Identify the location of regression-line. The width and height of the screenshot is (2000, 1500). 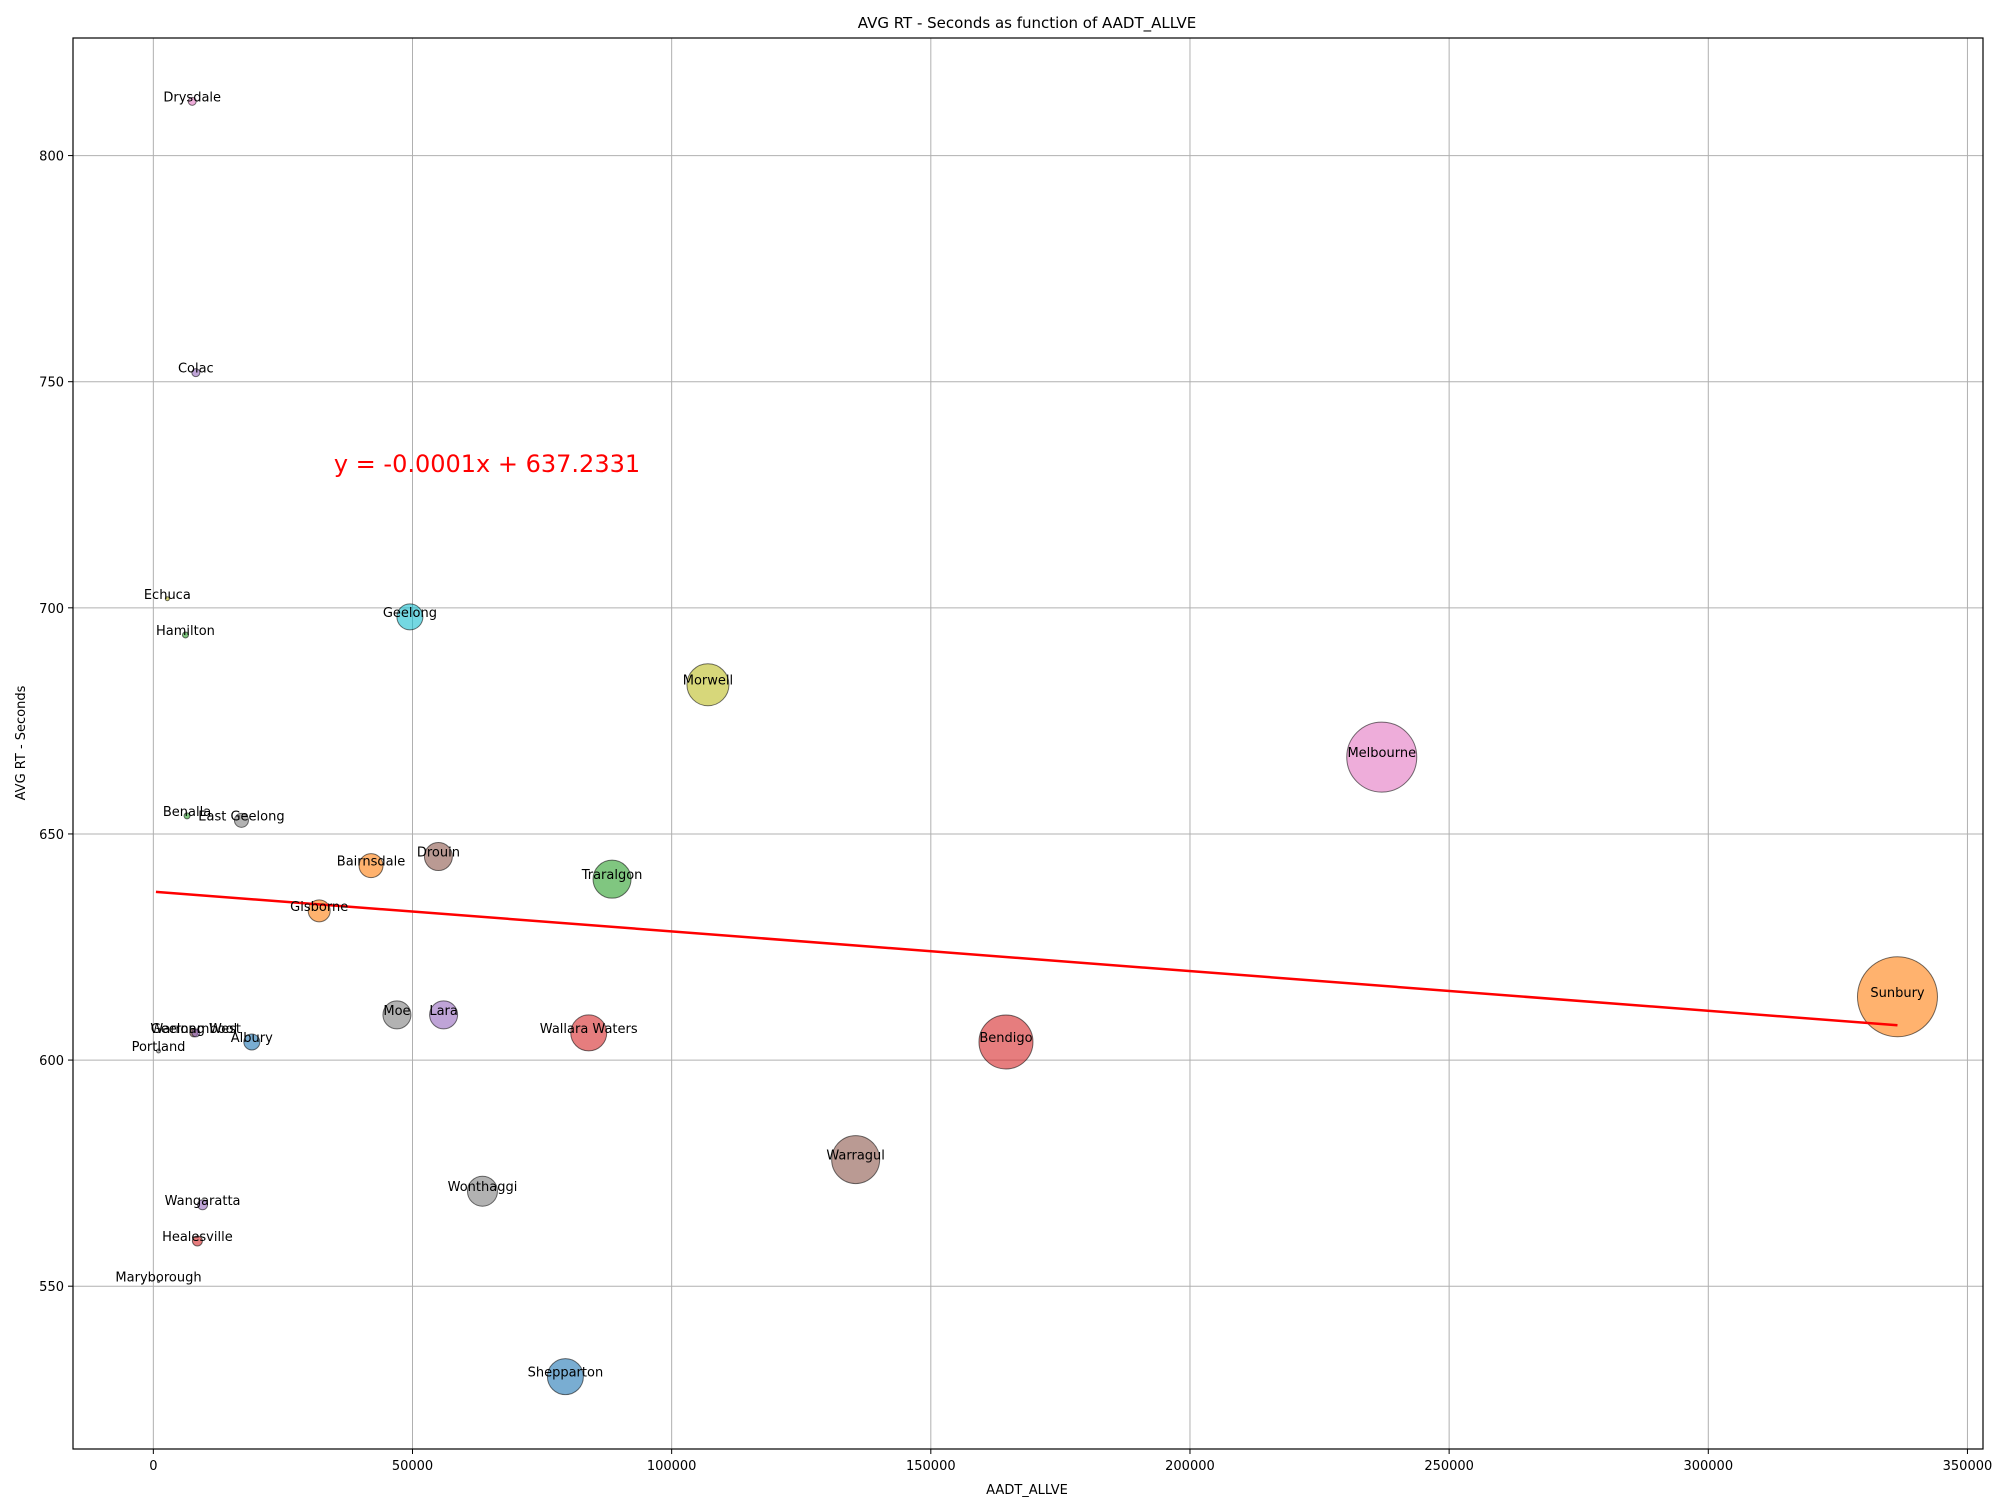
(1026, 958).